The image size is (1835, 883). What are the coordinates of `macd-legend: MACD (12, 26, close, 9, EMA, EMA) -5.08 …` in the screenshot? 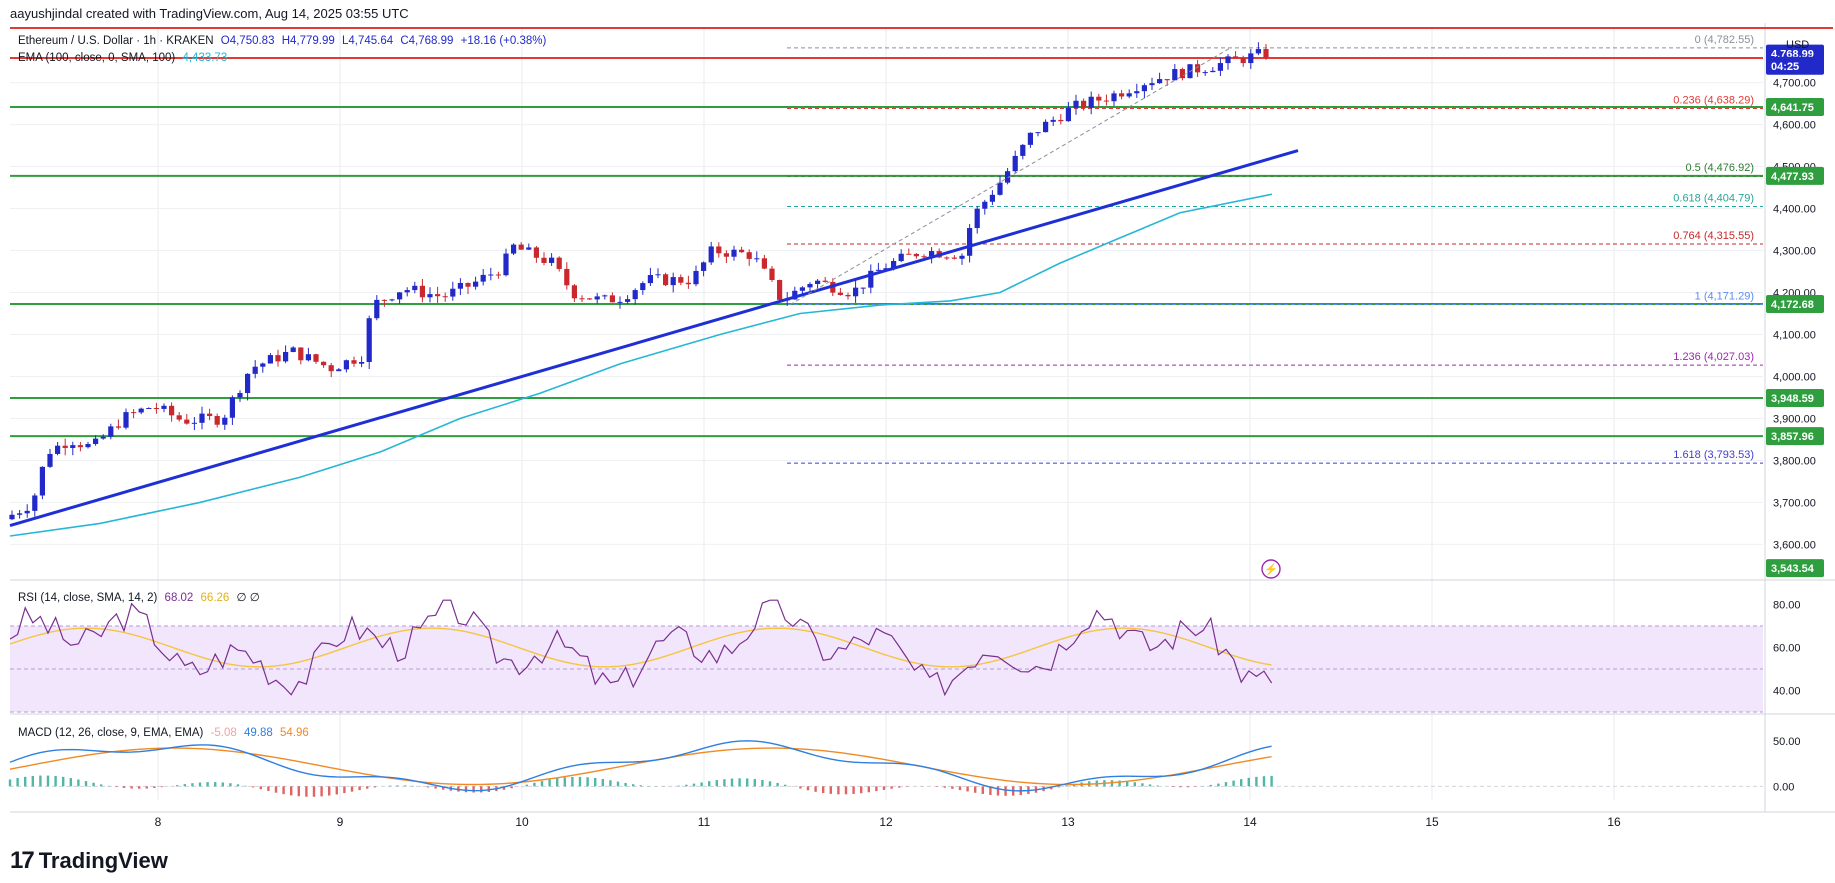 It's located at (165, 733).